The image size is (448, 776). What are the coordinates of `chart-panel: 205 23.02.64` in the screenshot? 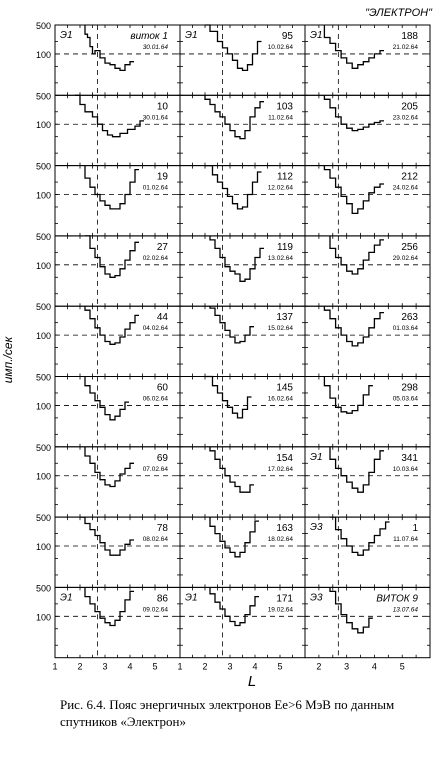 It's located at (367, 130).